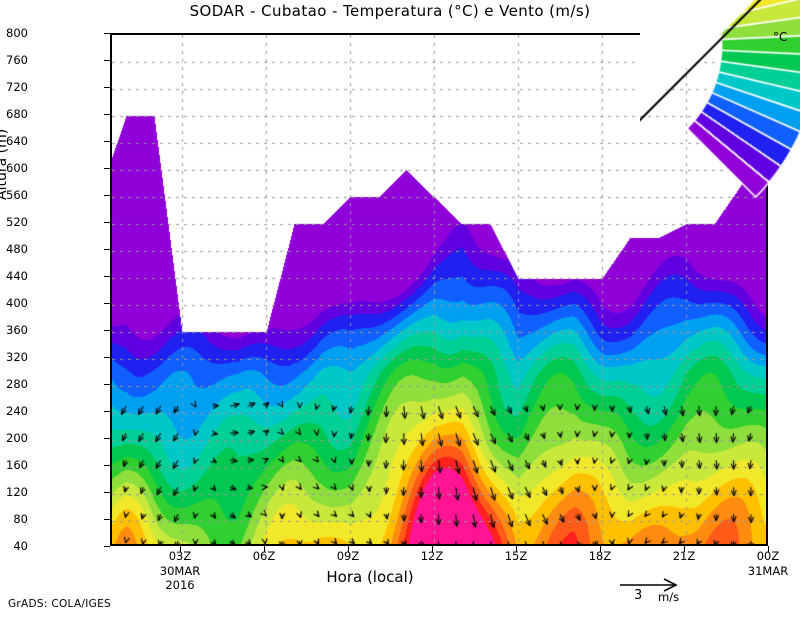 The width and height of the screenshot is (800, 618). What do you see at coordinates (17, 60) in the screenshot?
I see `y-tick-label: 760` at bounding box center [17, 60].